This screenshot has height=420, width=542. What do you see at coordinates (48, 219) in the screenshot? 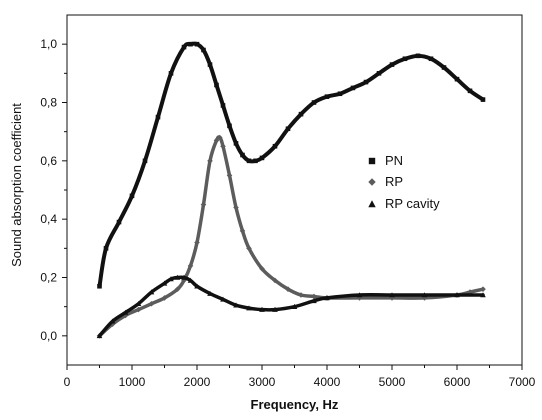
I see `y-tick-label: 0,4` at bounding box center [48, 219].